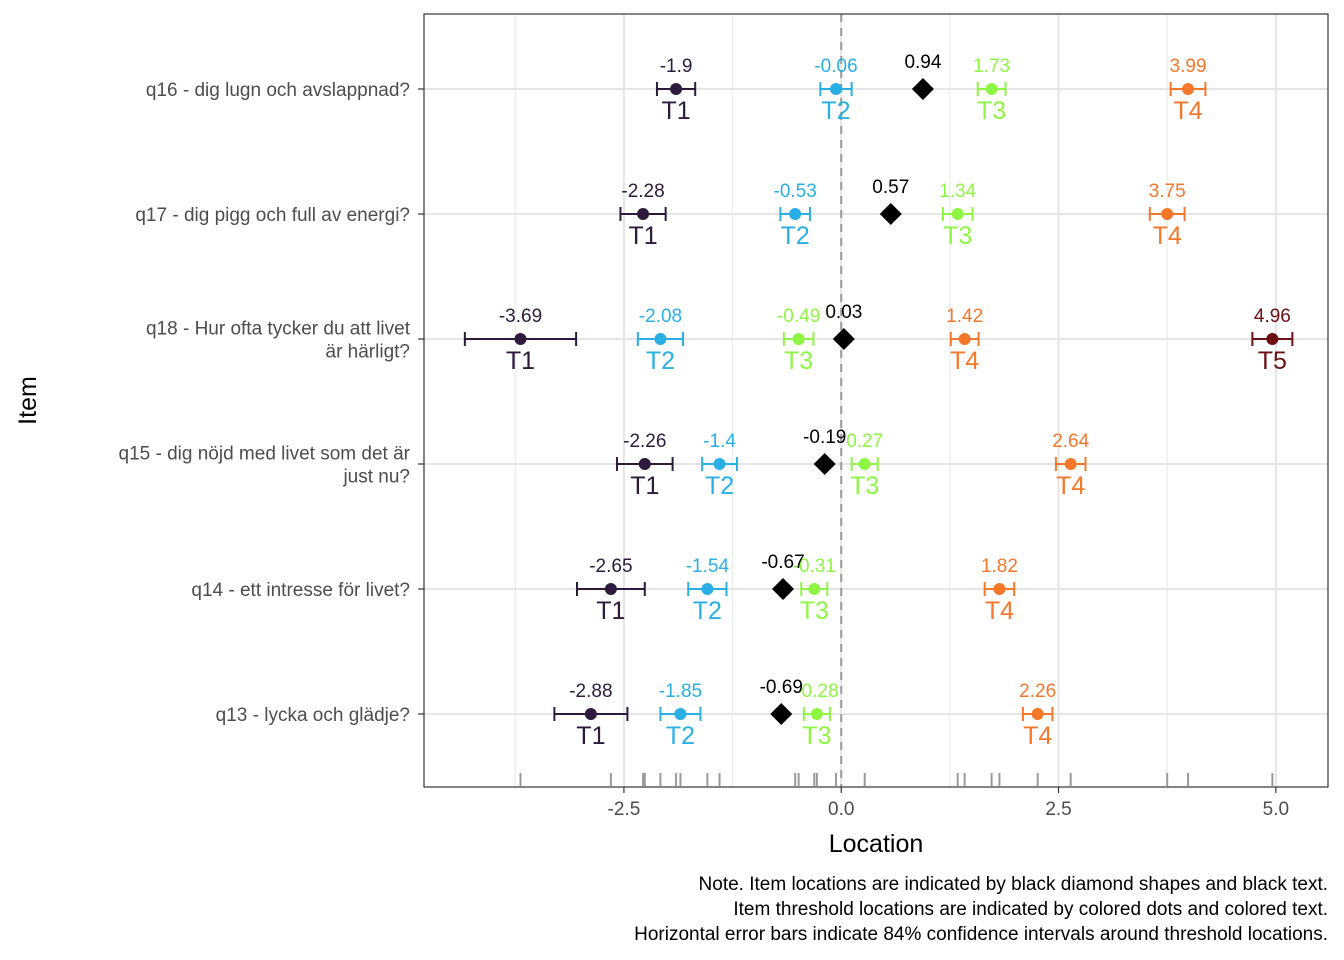  What do you see at coordinates (660, 316) in the screenshot?
I see `threshold-value-label: -2.08` at bounding box center [660, 316].